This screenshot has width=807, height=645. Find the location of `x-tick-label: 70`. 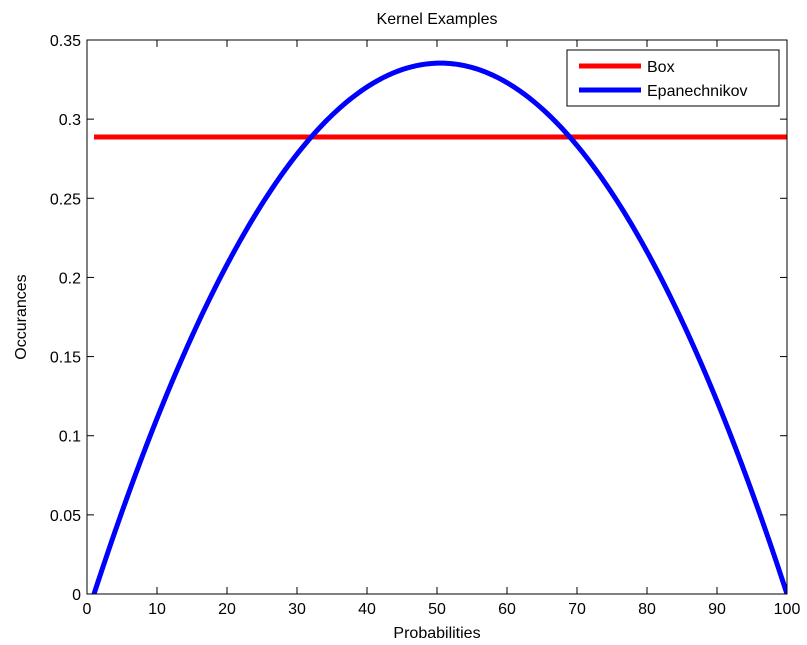

x-tick-label: 70 is located at coordinates (577, 609).